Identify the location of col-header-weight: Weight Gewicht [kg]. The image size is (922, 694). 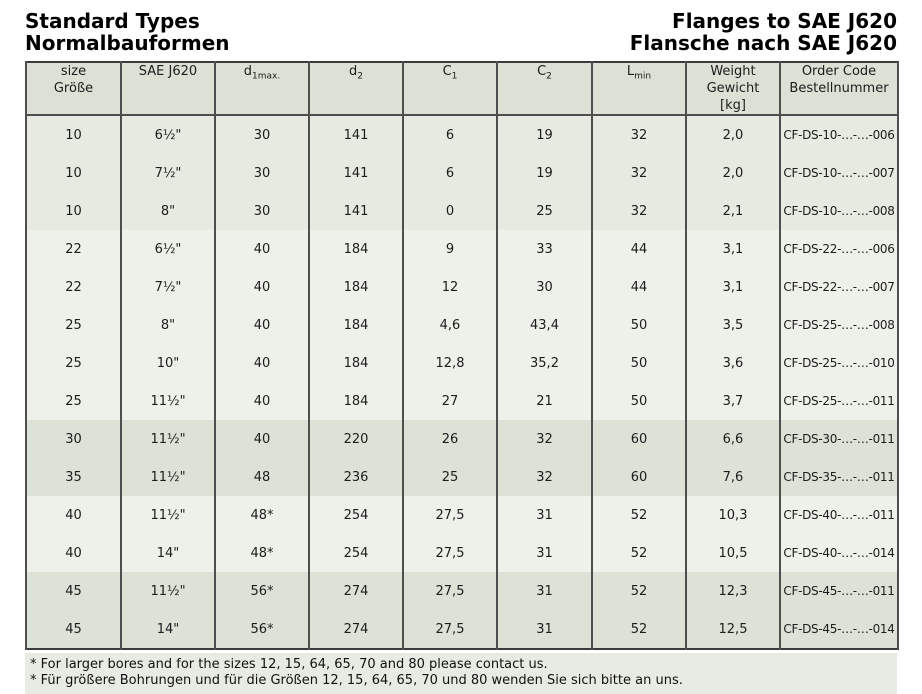
(733, 89).